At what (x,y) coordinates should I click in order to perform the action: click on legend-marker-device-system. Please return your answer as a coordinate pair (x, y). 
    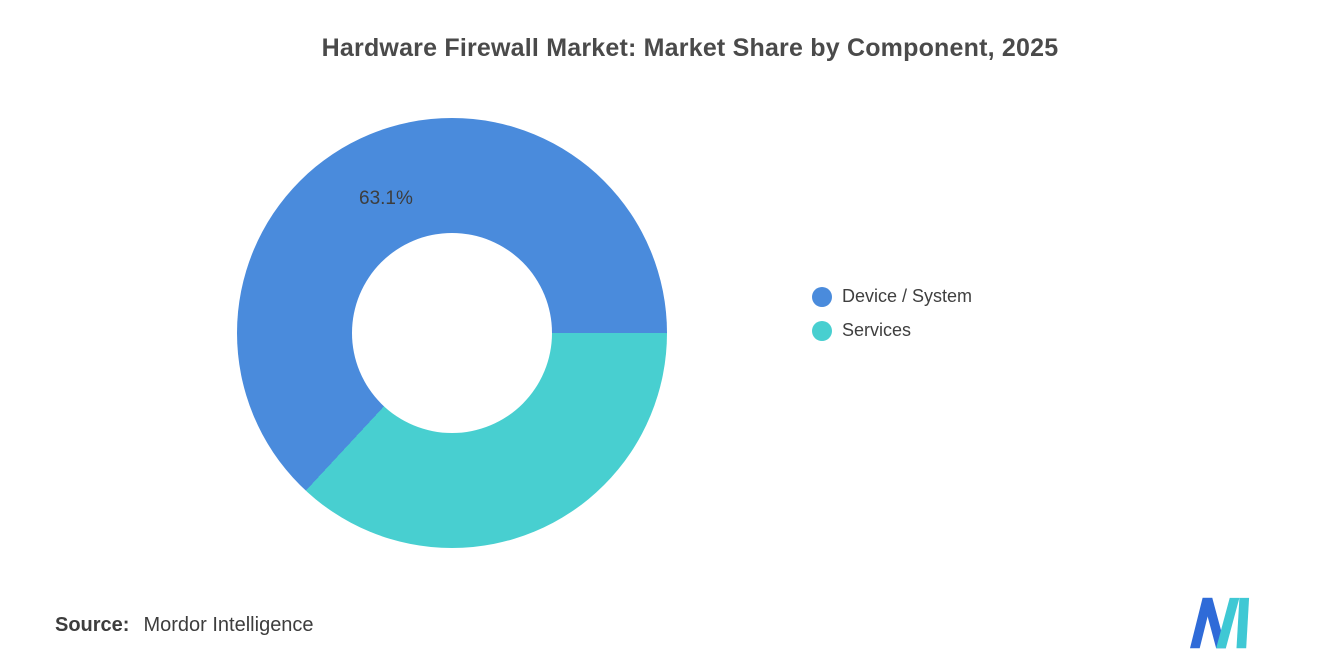
    Looking at the image, I should click on (822, 296).